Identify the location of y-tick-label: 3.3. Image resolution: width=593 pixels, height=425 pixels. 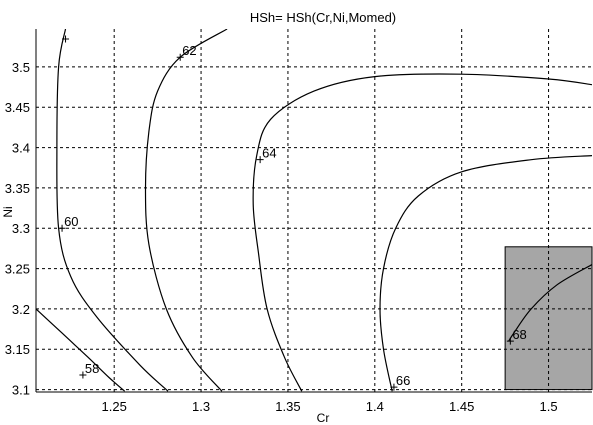
(21, 228).